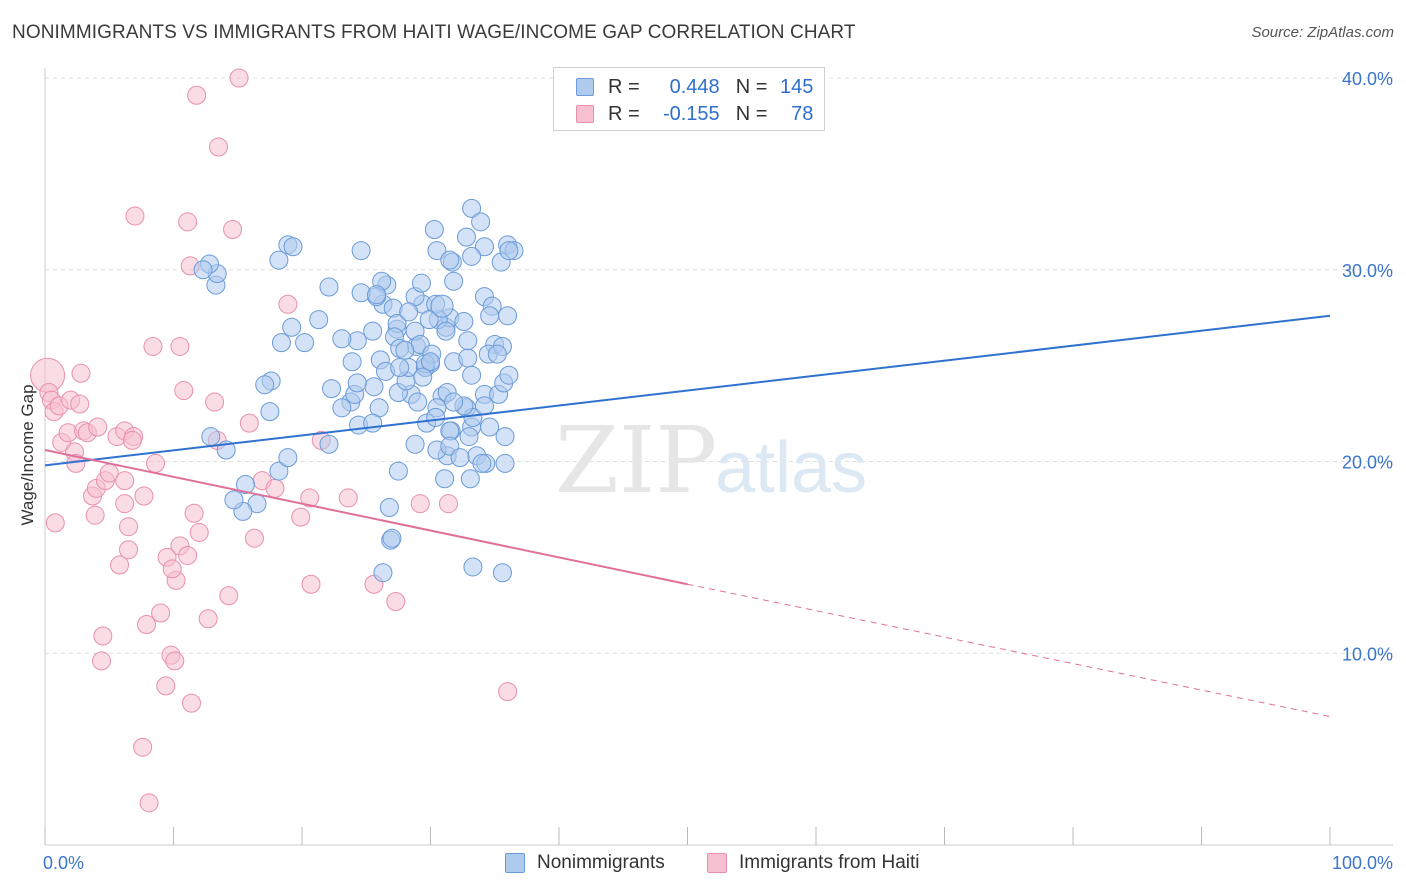 This screenshot has width=1406, height=892. Describe the element at coordinates (585, 87) in the screenshot. I see `legend-swatch-blue` at that location.